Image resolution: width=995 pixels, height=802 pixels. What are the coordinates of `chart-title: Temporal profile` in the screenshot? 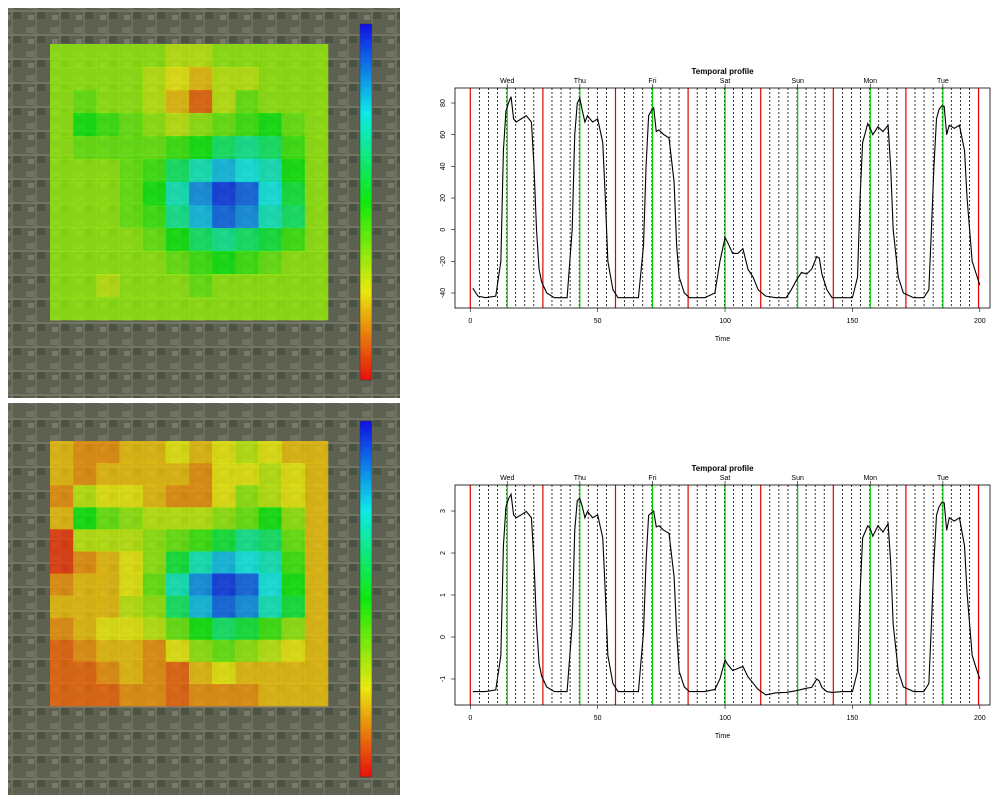 It's located at (722, 71).